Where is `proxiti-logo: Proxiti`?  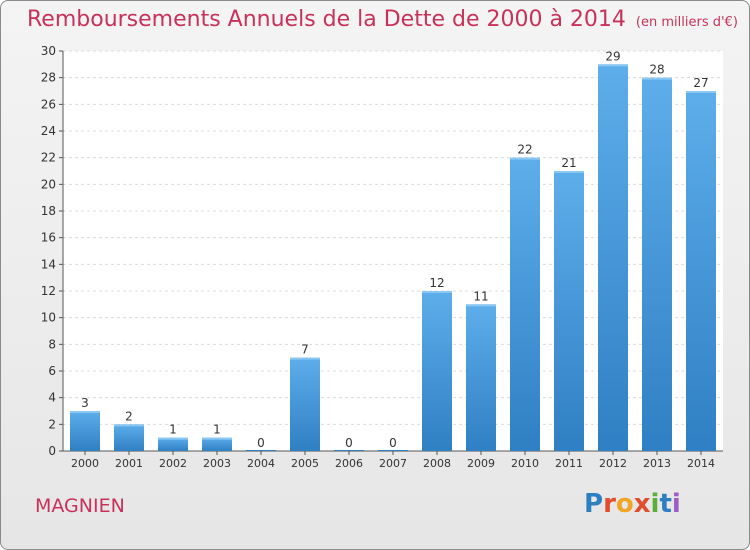
proxiti-logo: Proxiti is located at coordinates (632, 504).